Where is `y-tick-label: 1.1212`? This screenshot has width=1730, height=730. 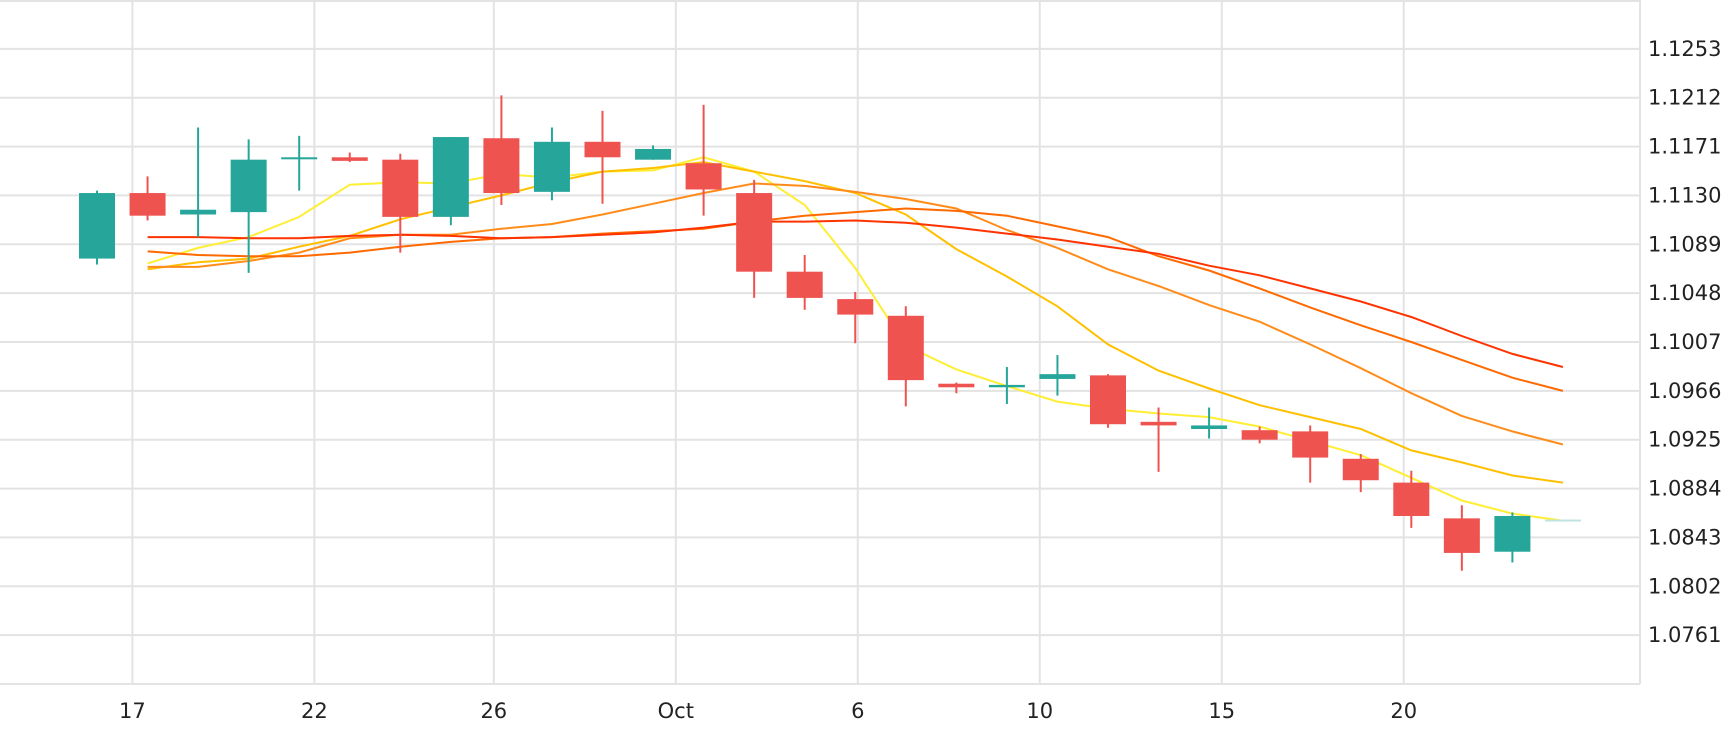
y-tick-label: 1.1212 is located at coordinates (1684, 98).